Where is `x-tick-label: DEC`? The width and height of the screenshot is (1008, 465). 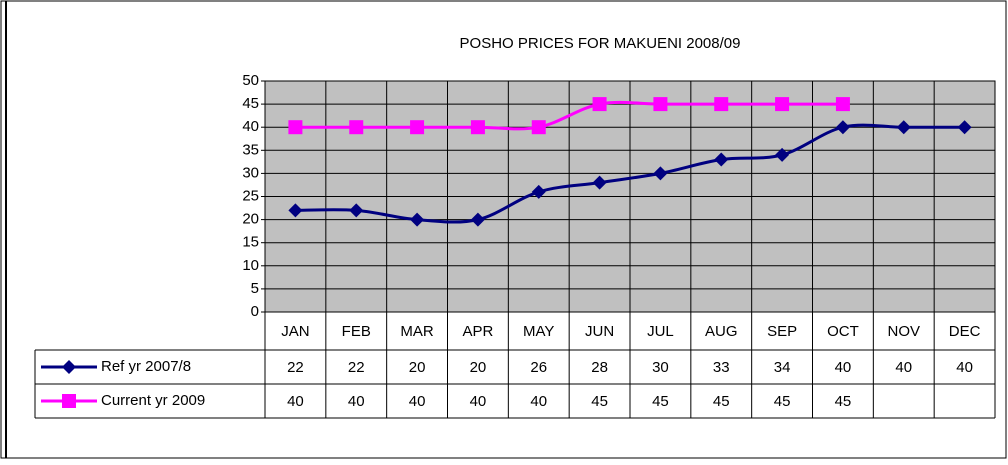 x-tick-label: DEC is located at coordinates (965, 331).